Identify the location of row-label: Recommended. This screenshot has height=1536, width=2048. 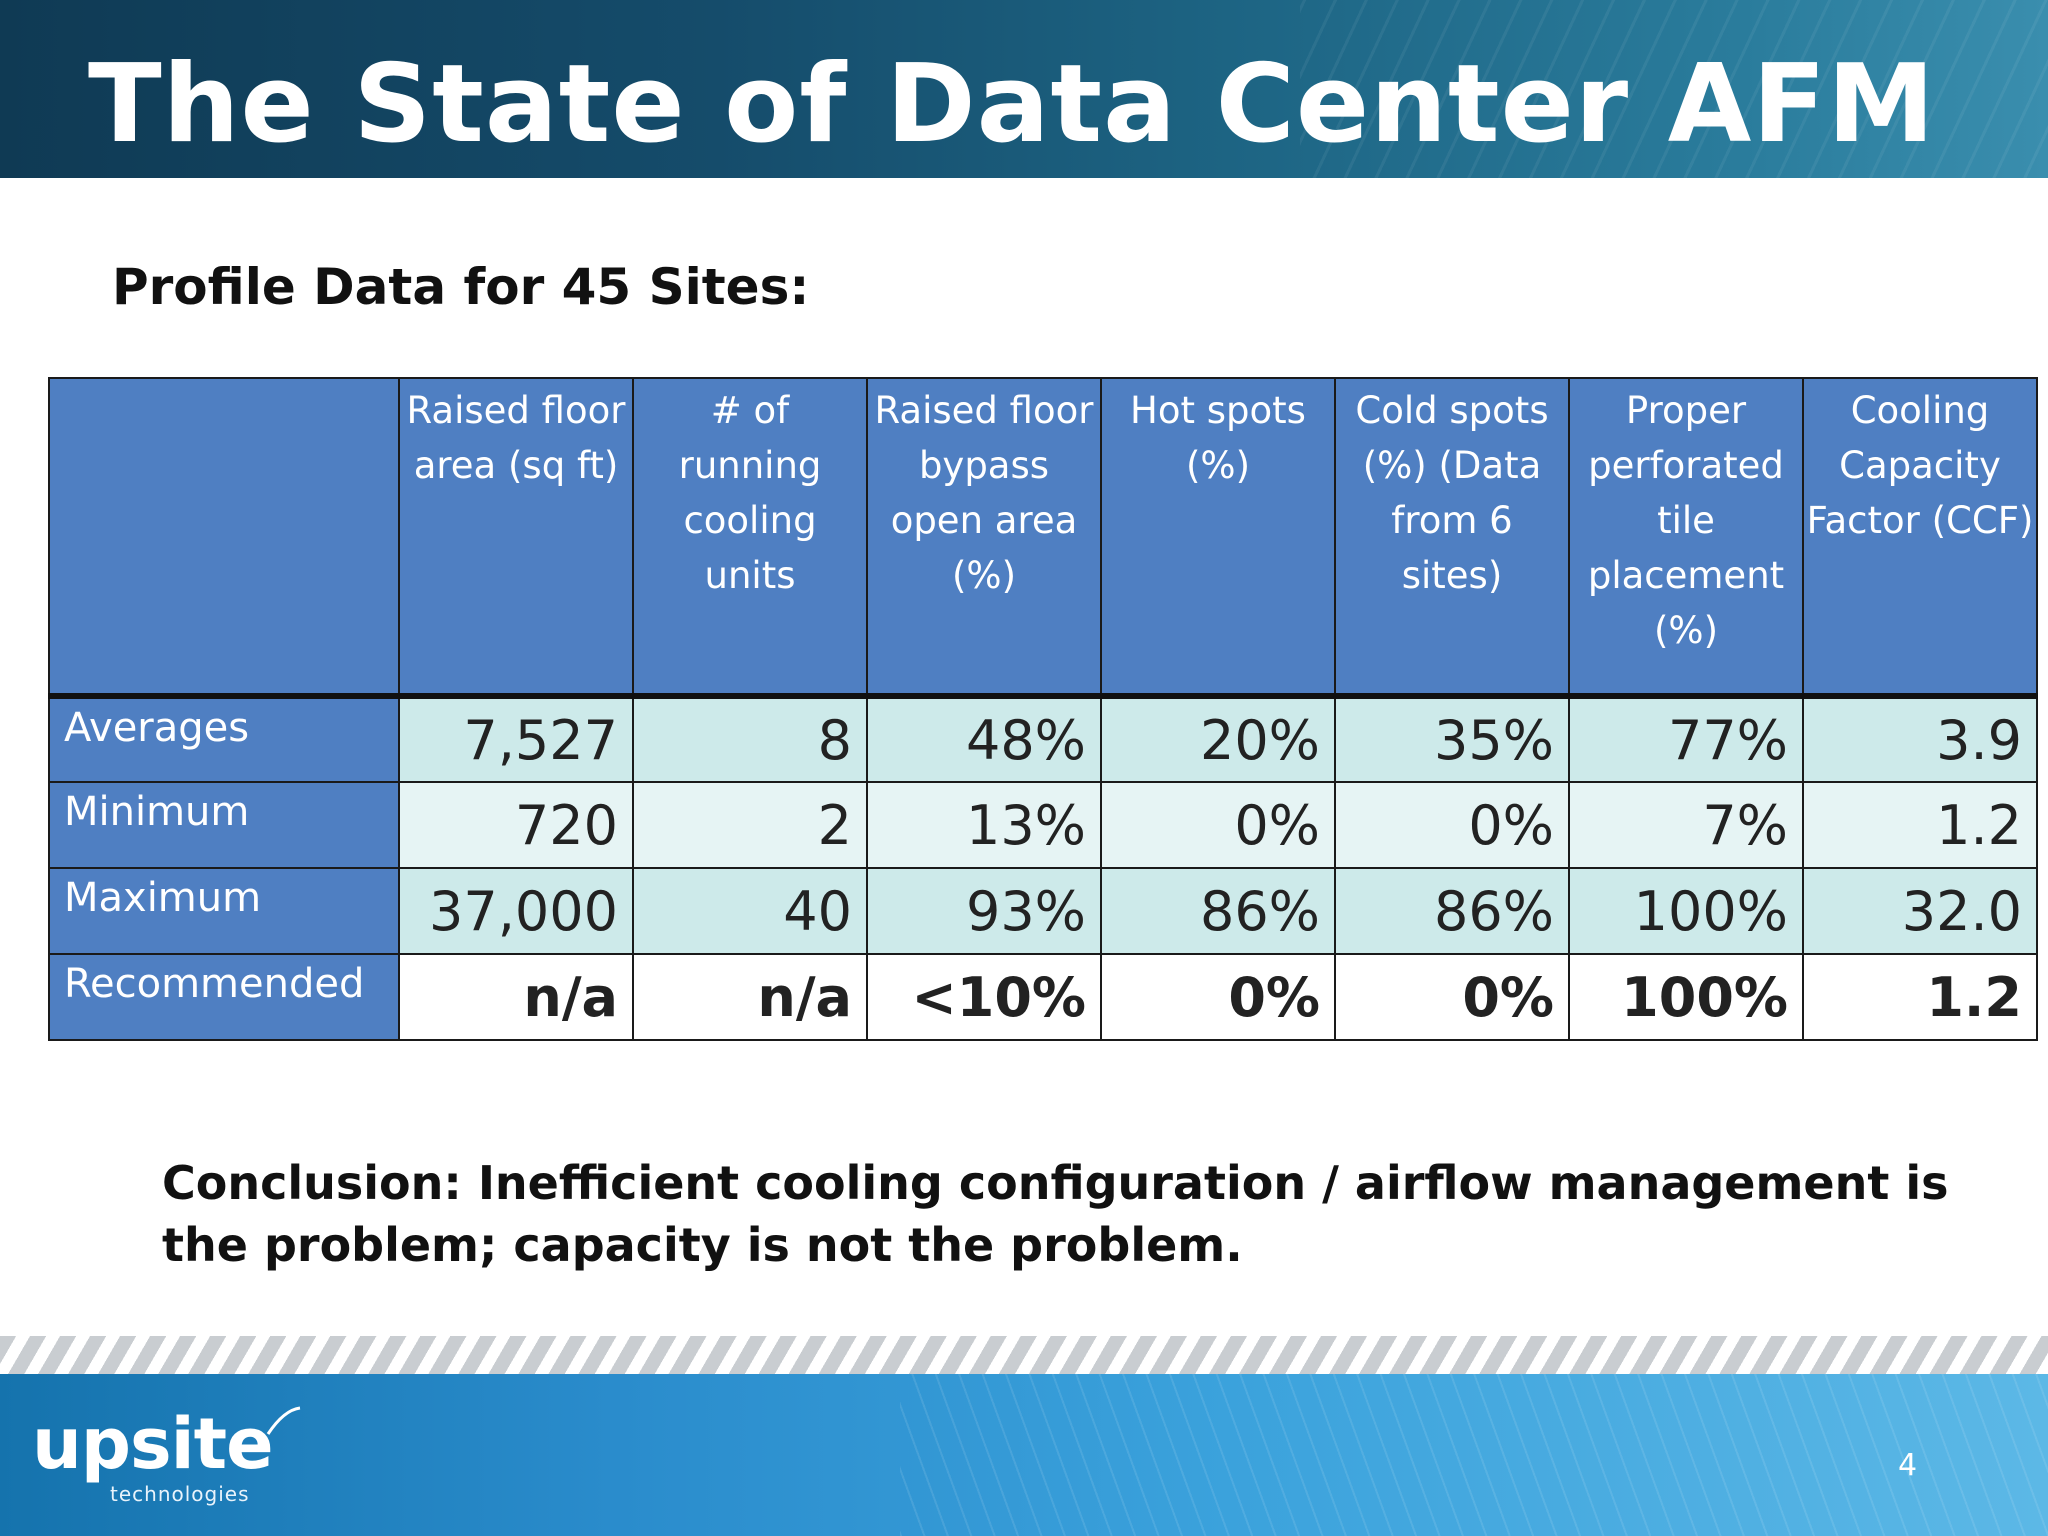
(224, 997).